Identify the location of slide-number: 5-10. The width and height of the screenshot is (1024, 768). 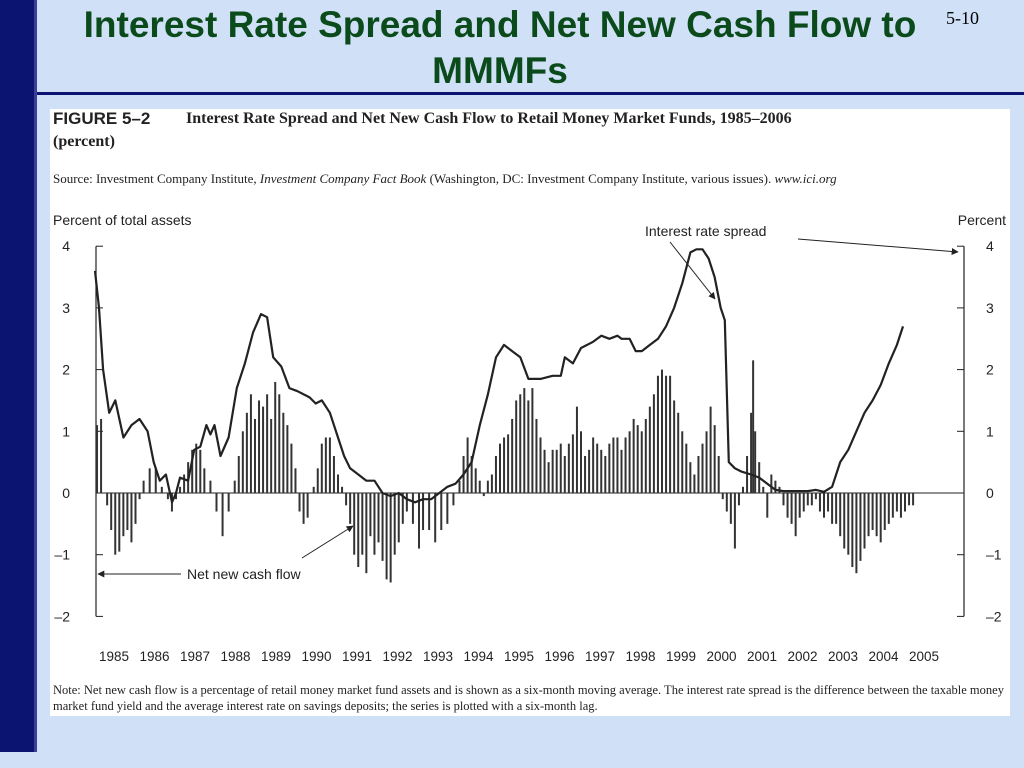
(962, 18).